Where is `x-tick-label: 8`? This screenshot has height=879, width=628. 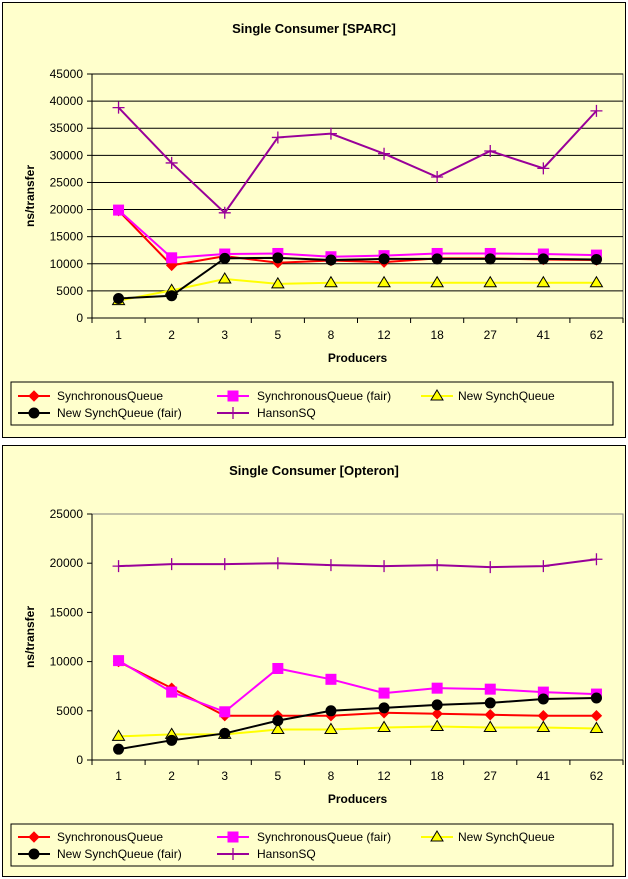 x-tick-label: 8 is located at coordinates (331, 335).